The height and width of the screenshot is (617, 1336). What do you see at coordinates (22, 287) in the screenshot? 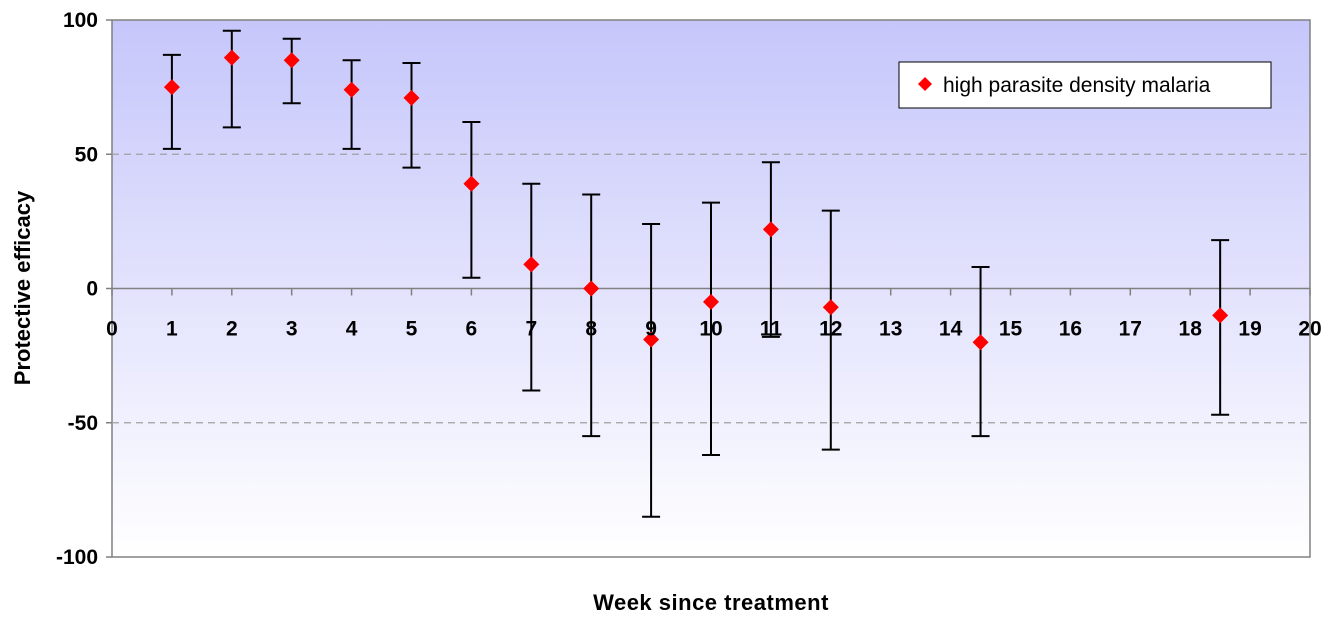
I see `y-axis-title: Protective efficacy` at bounding box center [22, 287].